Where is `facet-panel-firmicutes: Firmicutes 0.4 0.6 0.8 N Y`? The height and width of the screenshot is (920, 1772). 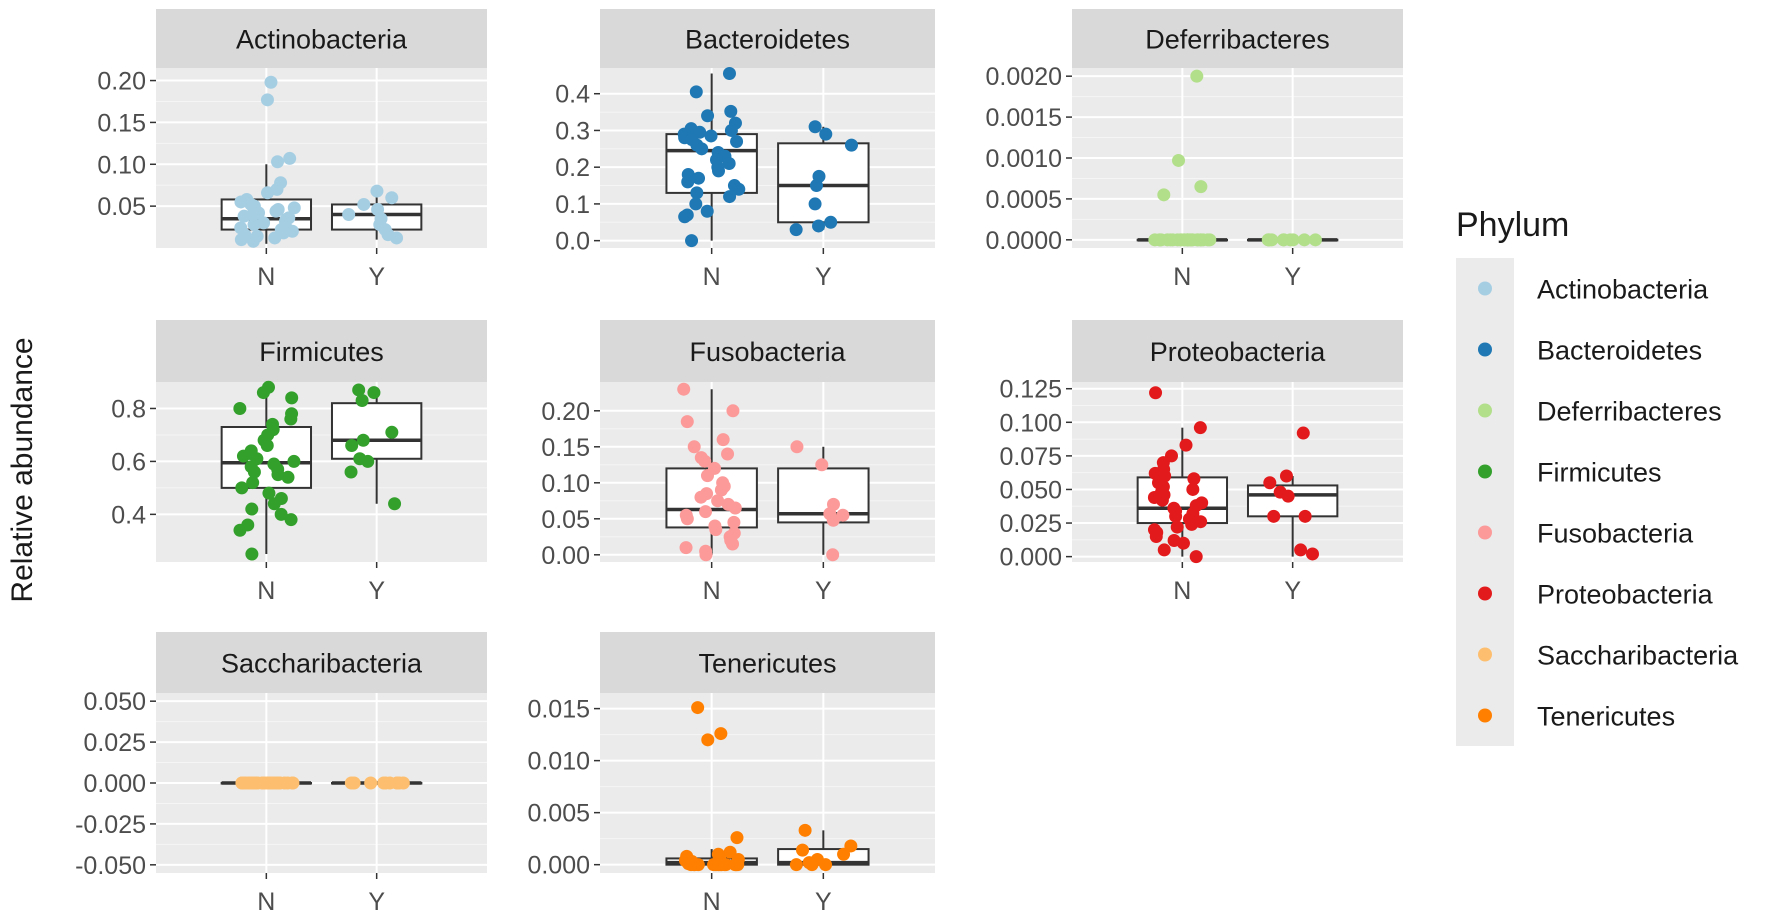
facet-panel-firmicutes: Firmicutes 0.4 0.6 0.8 N Y is located at coordinates (299, 462).